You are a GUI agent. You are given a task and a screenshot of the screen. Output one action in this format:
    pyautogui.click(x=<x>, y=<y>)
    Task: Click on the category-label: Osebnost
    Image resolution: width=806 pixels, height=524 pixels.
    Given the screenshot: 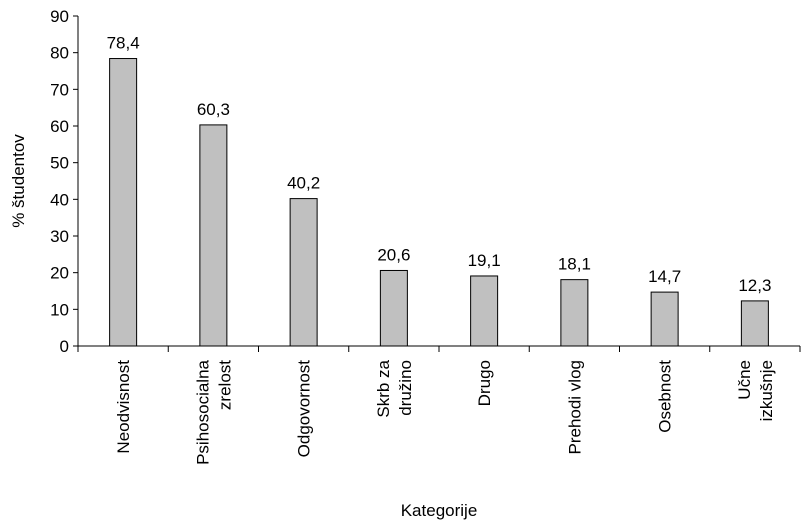 What is the action you would take?
    pyautogui.click(x=665, y=396)
    